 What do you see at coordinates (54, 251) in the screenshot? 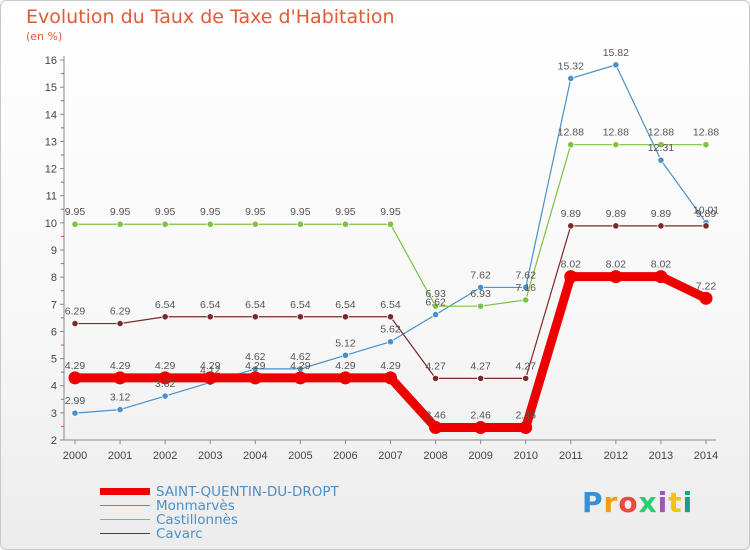
I see `y-tick-label: 9` at bounding box center [54, 251].